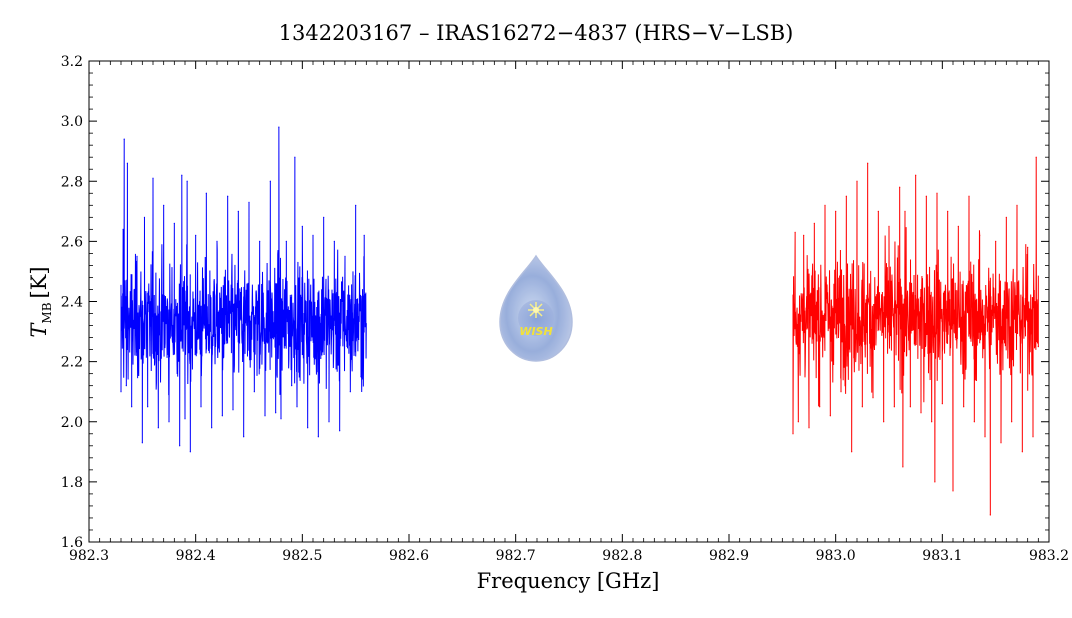 The width and height of the screenshot is (1072, 618). I want to click on y-tick-label: 2.4, so click(72, 303).